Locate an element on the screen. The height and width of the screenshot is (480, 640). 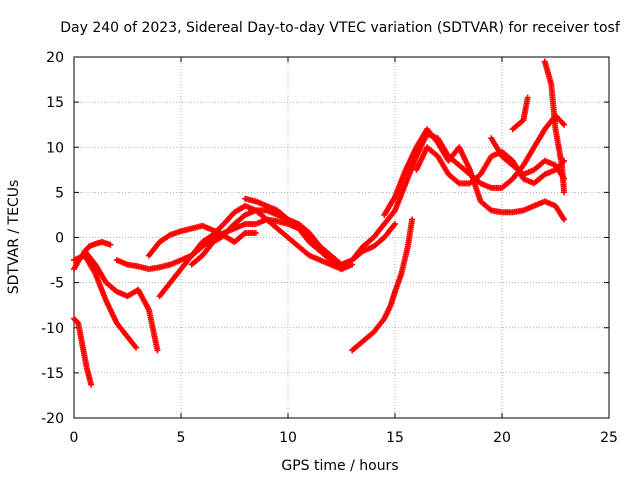
series-s10 is located at coordinates (382, 285).